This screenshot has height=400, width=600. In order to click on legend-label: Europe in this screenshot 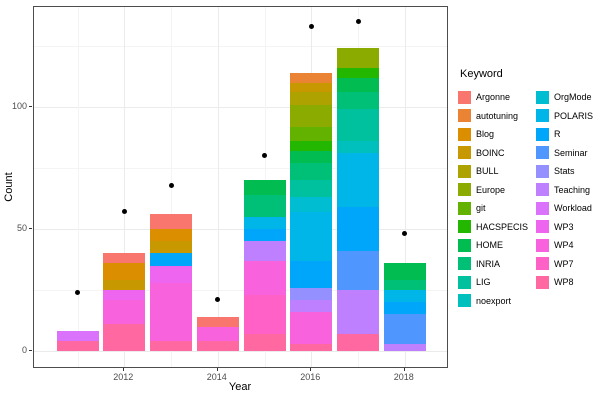, I will do `click(491, 189)`.